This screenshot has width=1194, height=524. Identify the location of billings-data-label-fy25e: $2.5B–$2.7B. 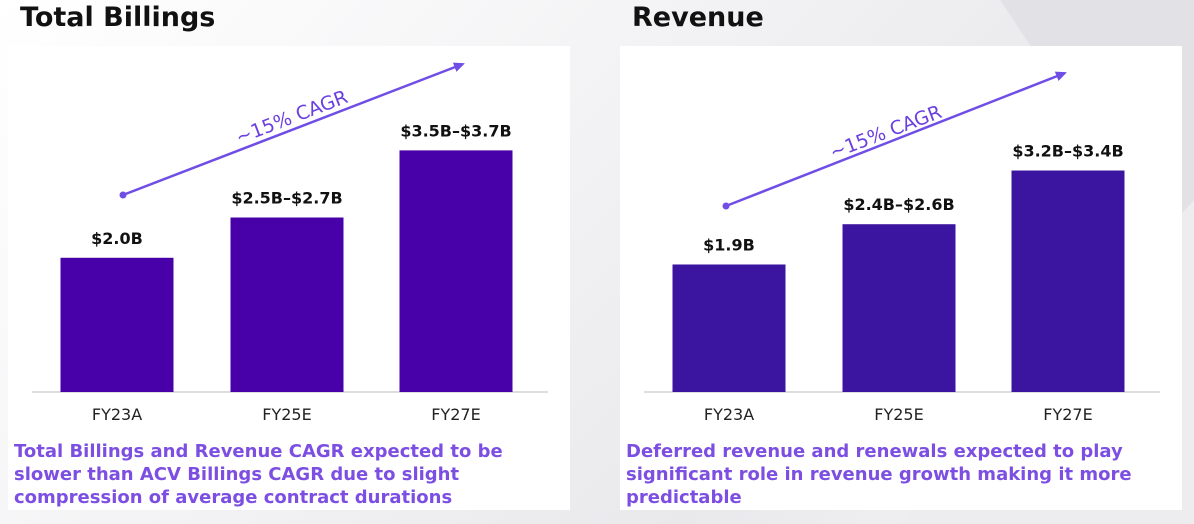
(286, 198).